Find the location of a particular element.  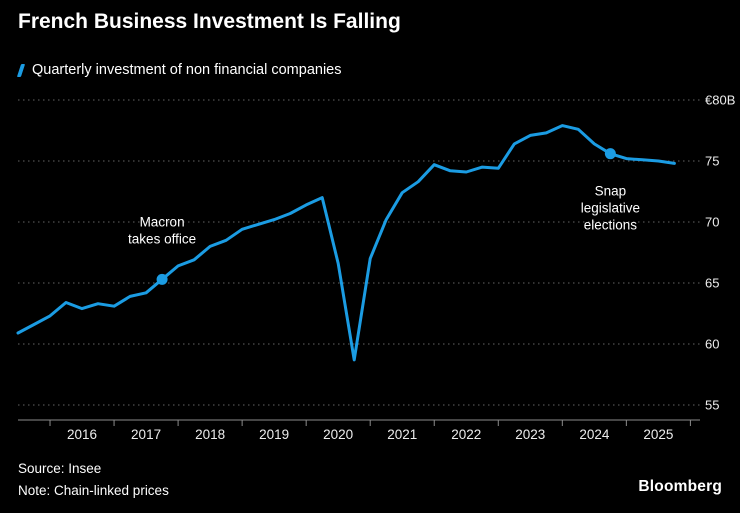

source-note-block: Source: Insee Note: Chain-linked prices is located at coordinates (93, 480).